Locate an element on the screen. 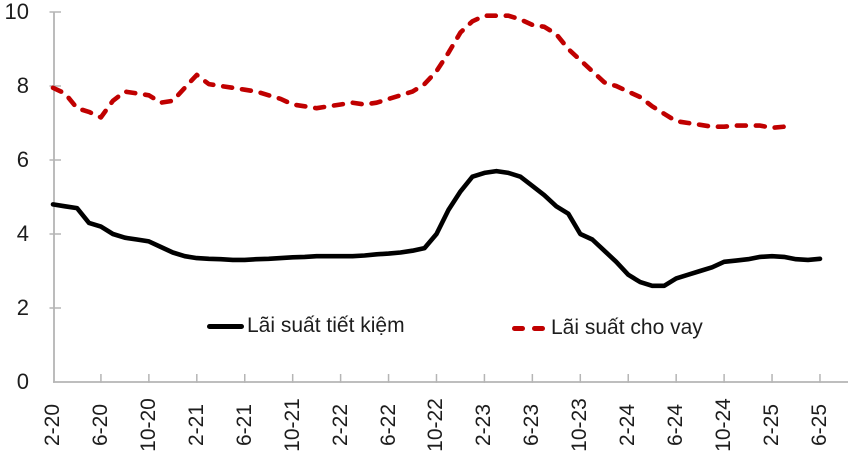 The image size is (850, 464). y-axis-label-10: 10 is located at coordinates (16, 12).